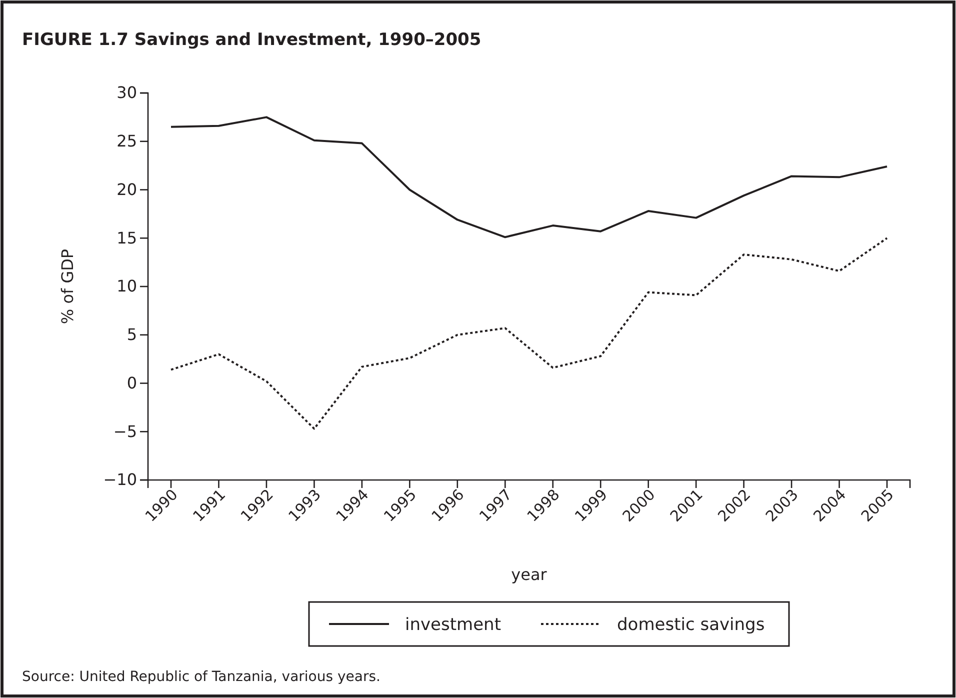 The image size is (956, 698). I want to click on y-tick-label: 5, so click(131, 334).